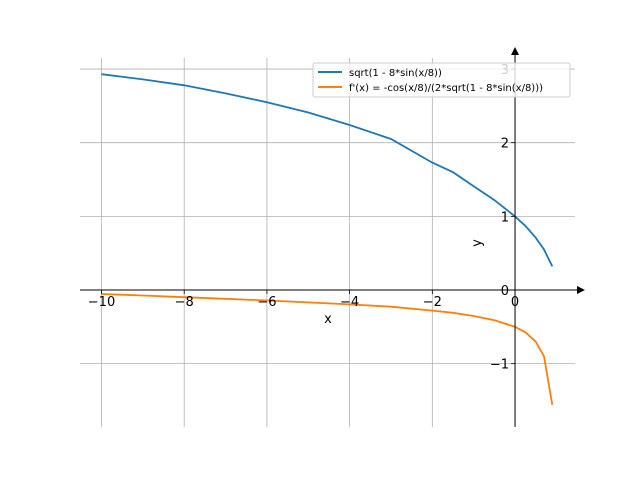 The image size is (640, 480). What do you see at coordinates (349, 302) in the screenshot?
I see `x-tick-label: −4` at bounding box center [349, 302].